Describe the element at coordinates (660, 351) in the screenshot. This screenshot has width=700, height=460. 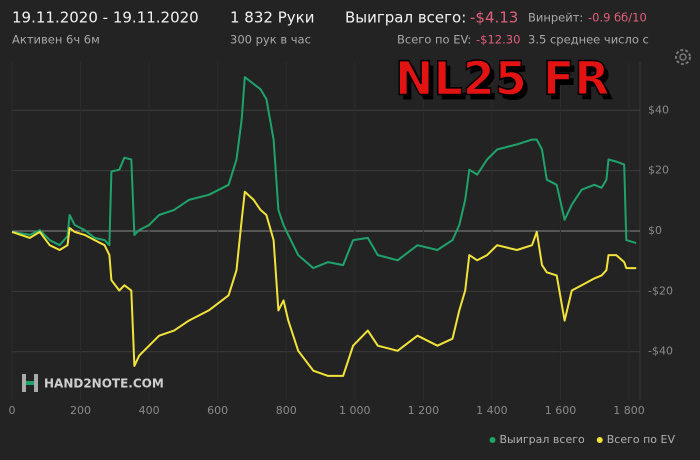
I see `y-tick-label: -$40` at that location.